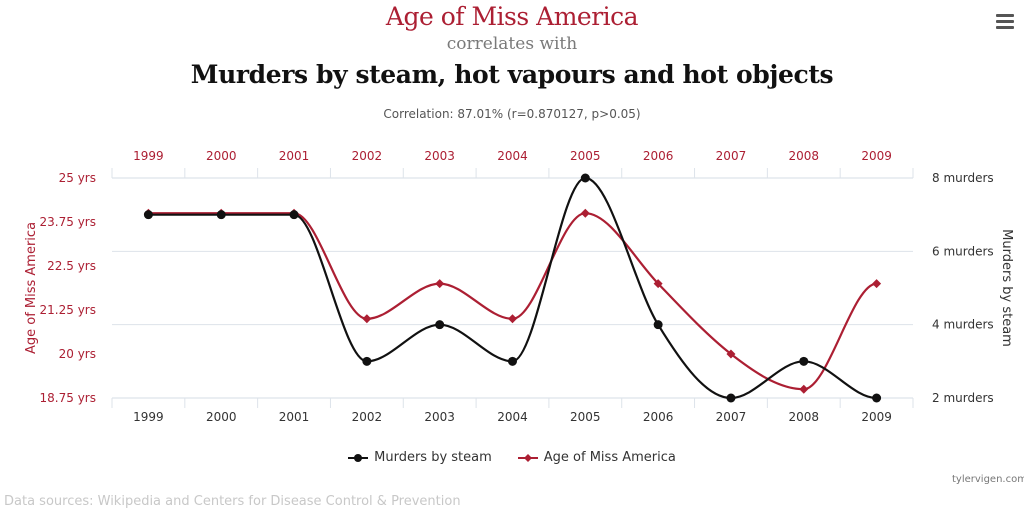 This screenshot has width=1024, height=517. I want to click on left-axis-tick-label: 23.75 yrs, so click(68, 222).